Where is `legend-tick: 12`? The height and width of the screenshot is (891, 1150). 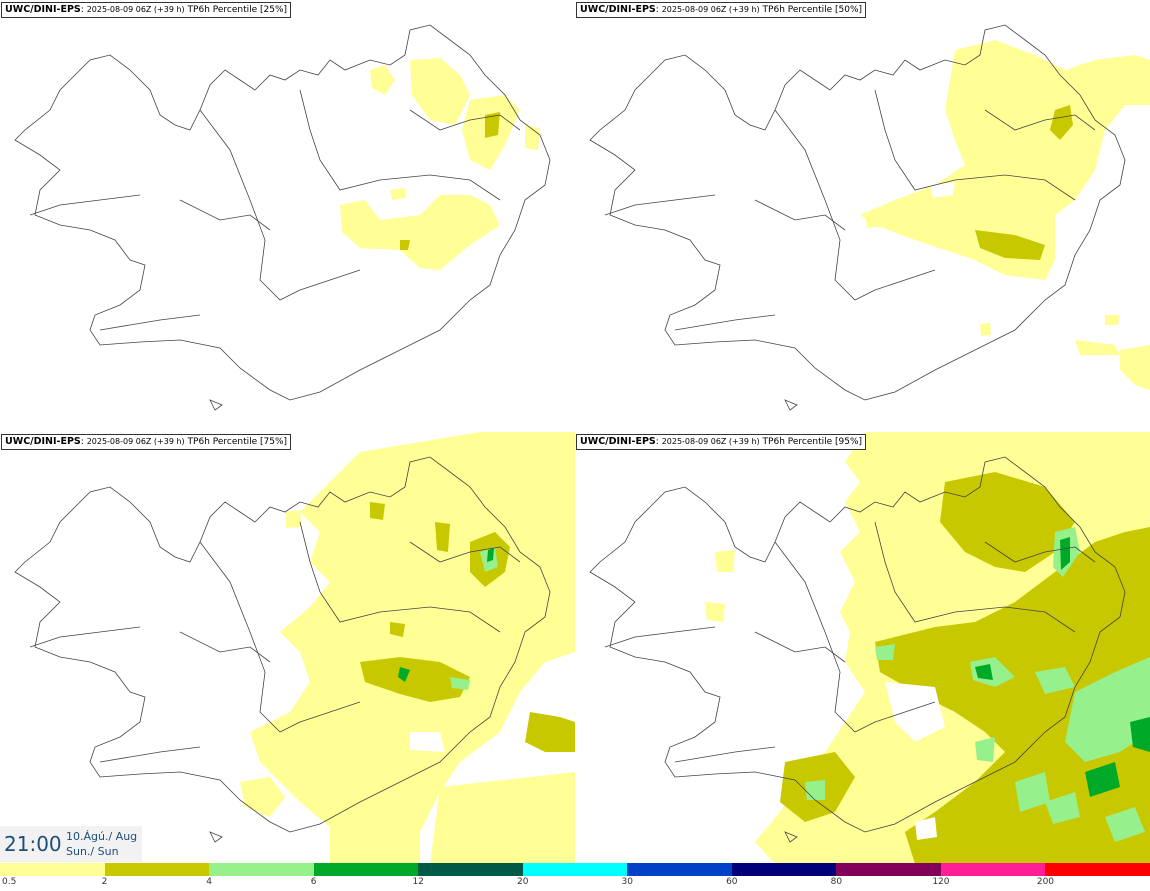
legend-tick: 12 is located at coordinates (418, 882).